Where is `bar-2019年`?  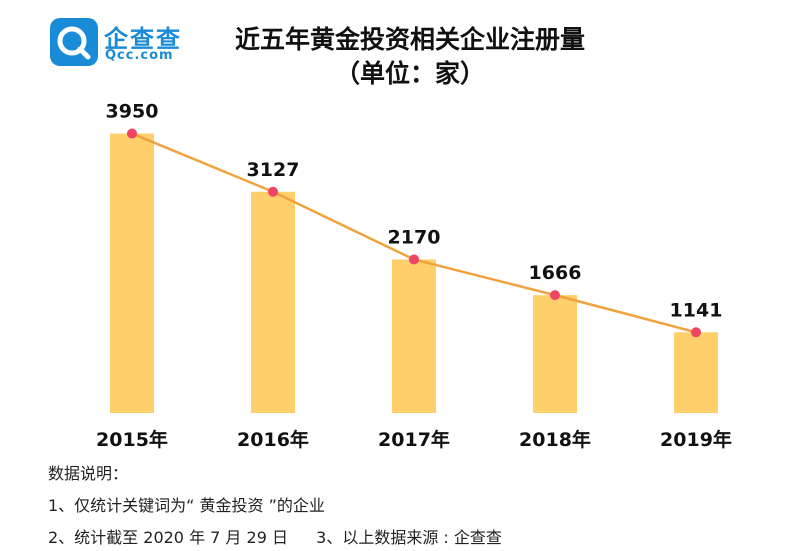 bar-2019年 is located at coordinates (696, 372).